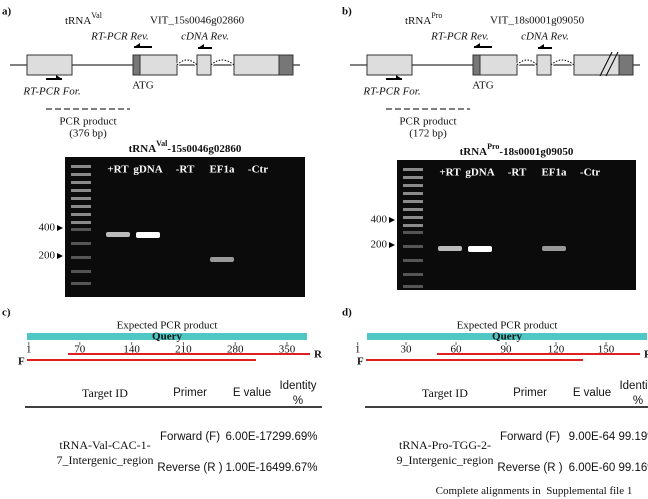  What do you see at coordinates (51, 92) in the screenshot?
I see `rt-for-label: RT-PCR For.` at bounding box center [51, 92].